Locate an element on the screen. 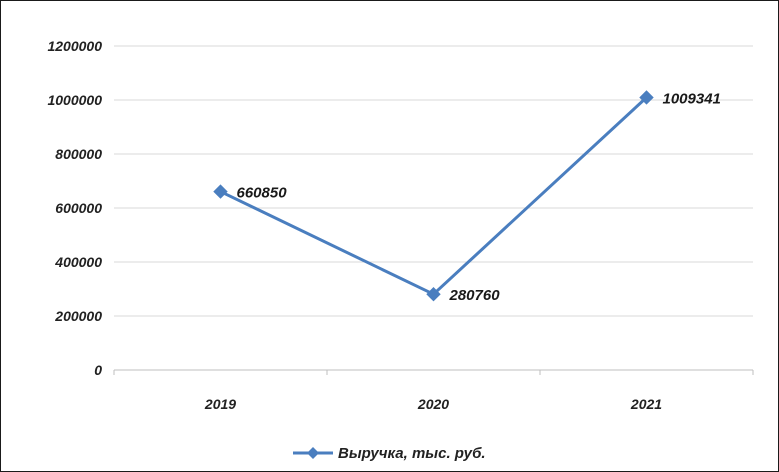  y-axis-tick-labels: 1200000 1000000 800000 600000 400000 200000 0 is located at coordinates (74, 208).